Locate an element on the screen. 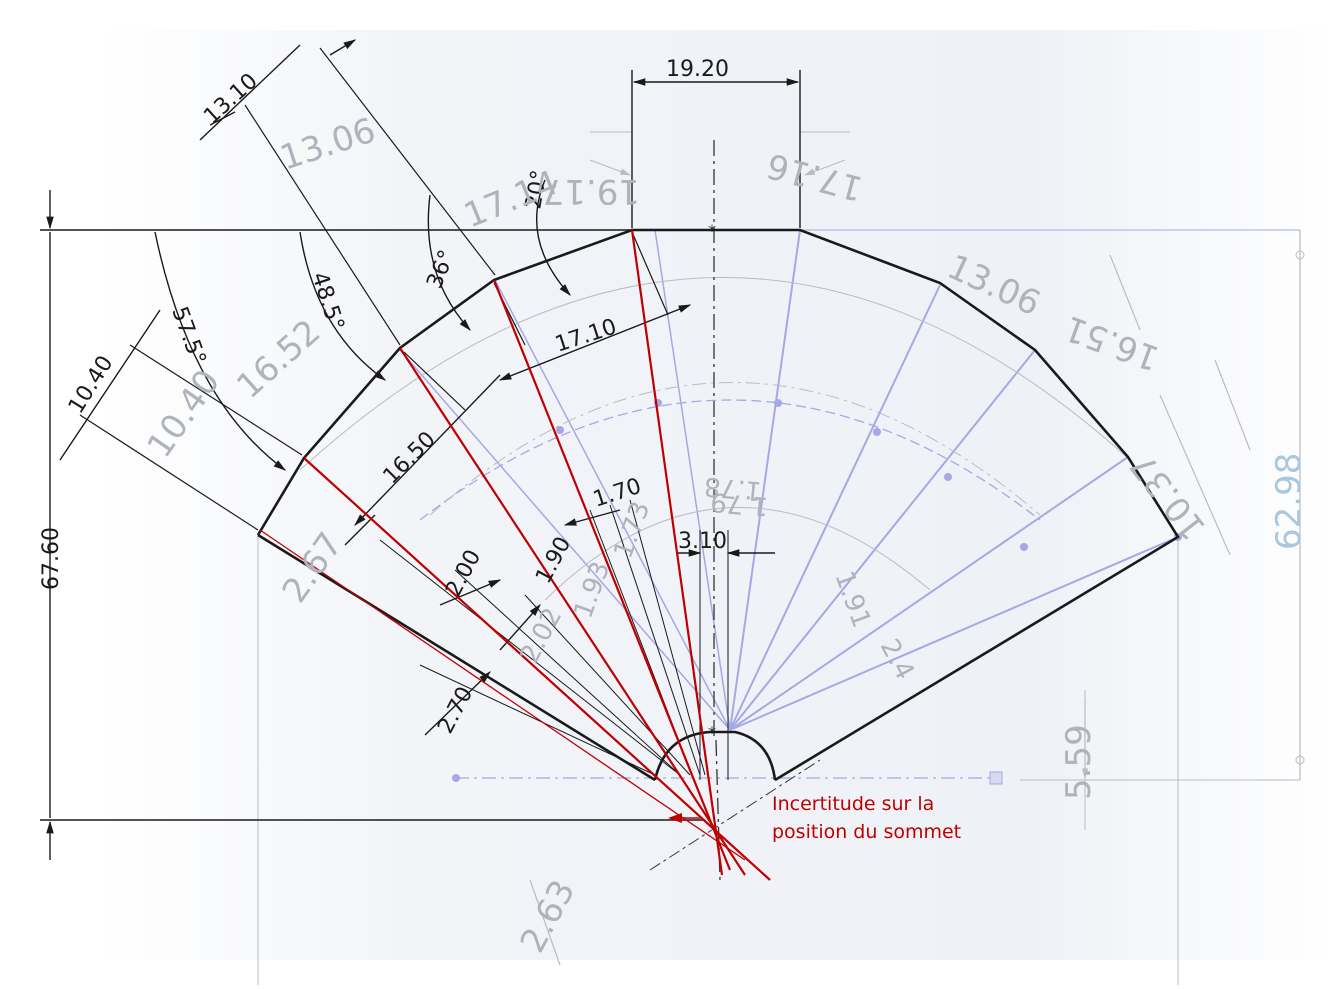  annotation-line-2: position du sommet is located at coordinates (866, 832).